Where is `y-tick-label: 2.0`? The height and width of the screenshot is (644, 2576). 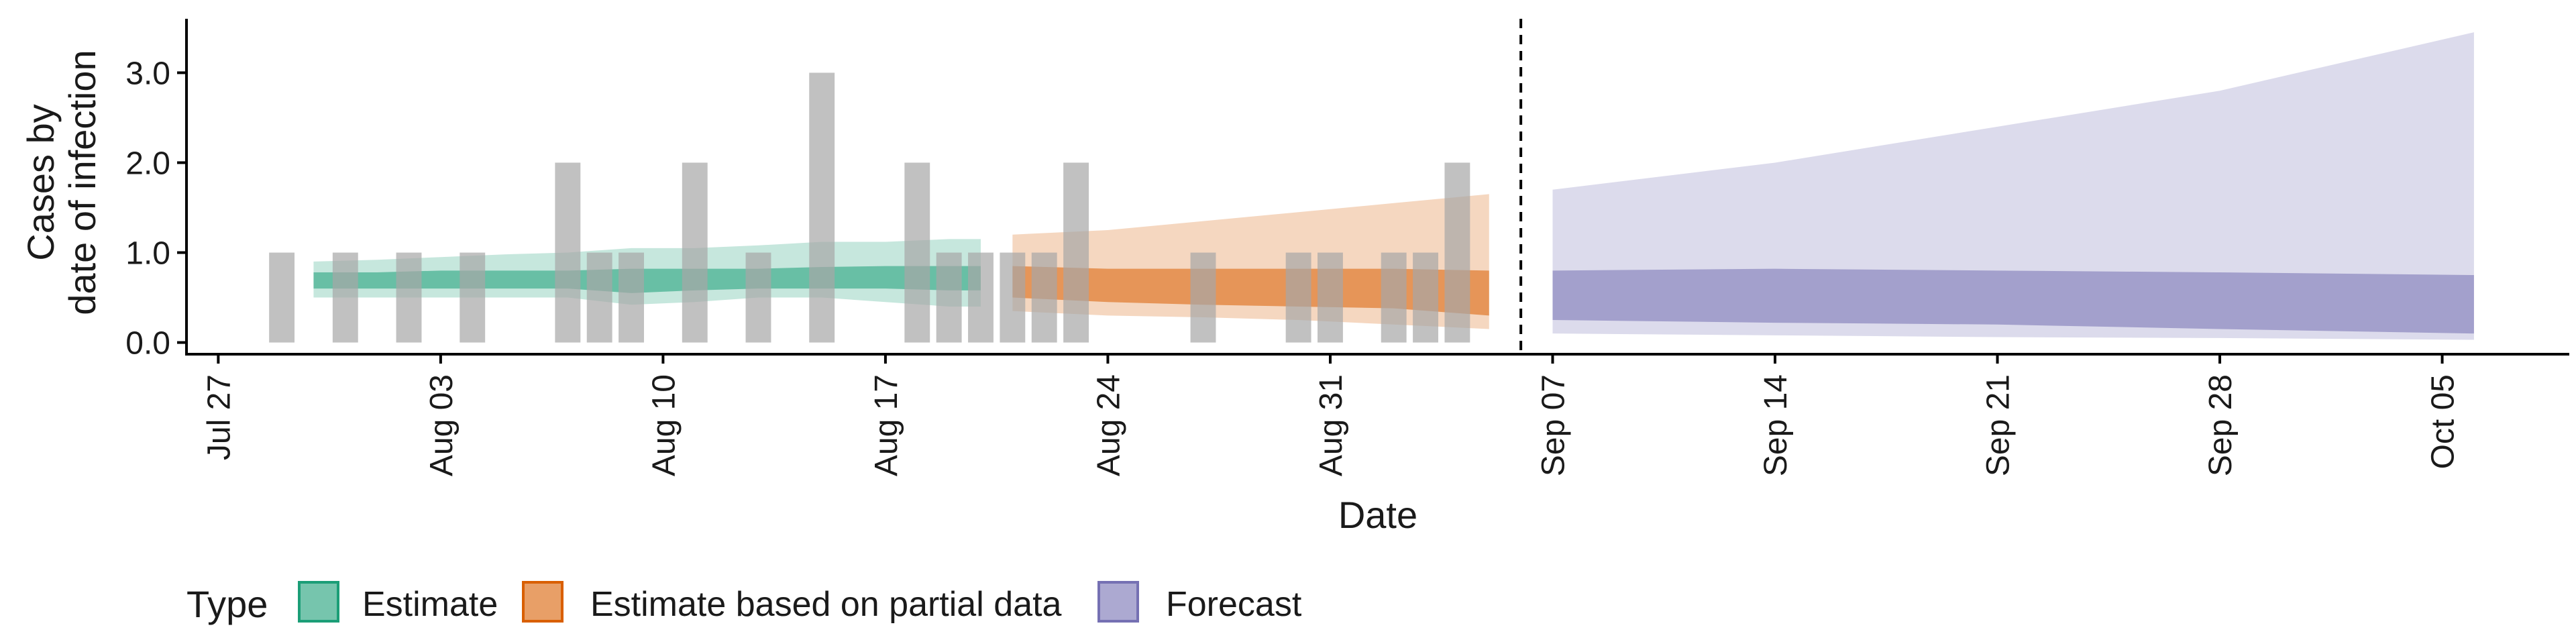 y-tick-label: 2.0 is located at coordinates (147, 163).